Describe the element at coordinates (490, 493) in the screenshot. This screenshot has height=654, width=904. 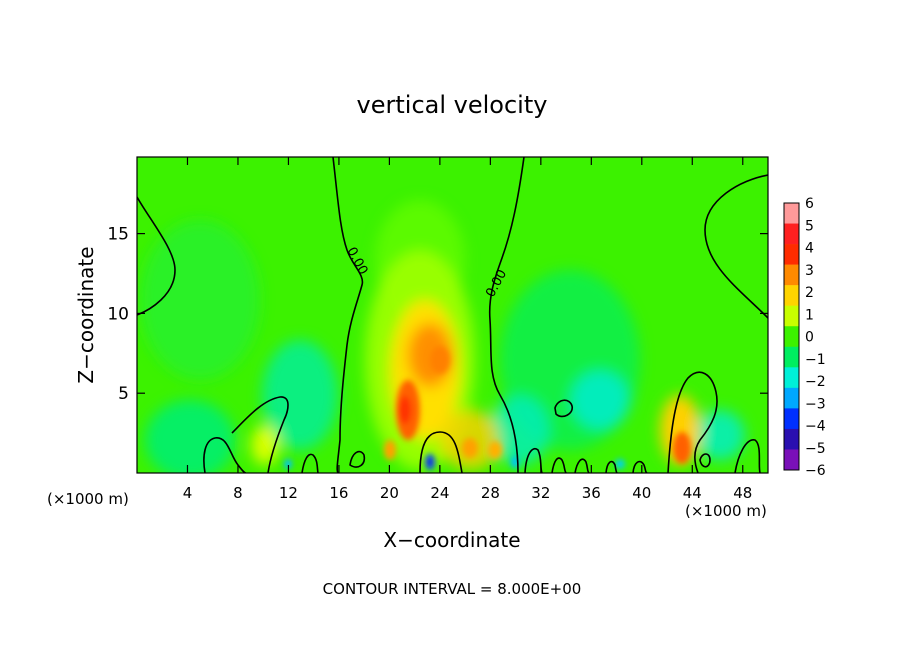
I see `x-tick-label-6: 28` at that location.